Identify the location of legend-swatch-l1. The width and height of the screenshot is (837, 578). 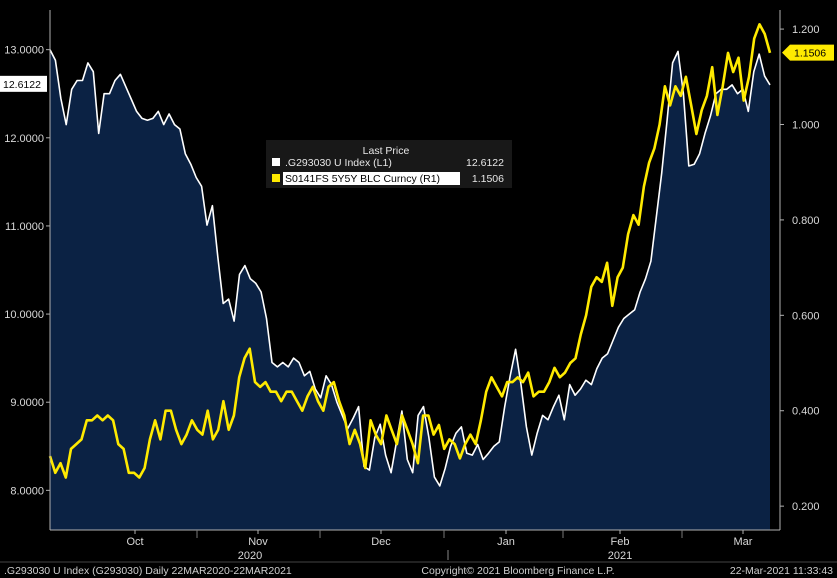
(276, 162).